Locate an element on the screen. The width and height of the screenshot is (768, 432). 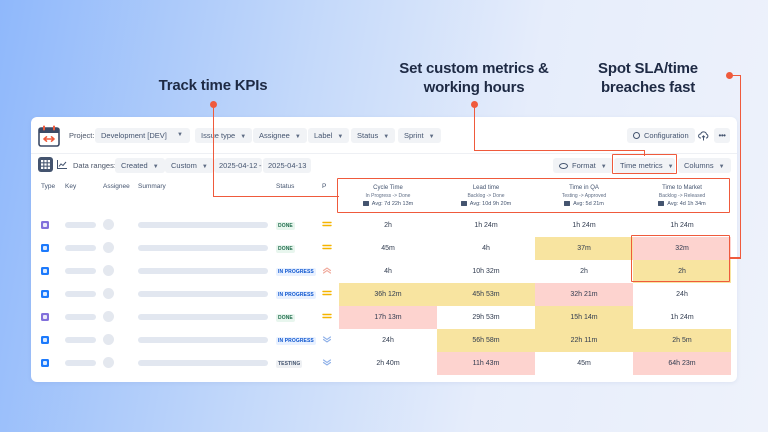
metric-cell: 2h is located at coordinates (682, 271).